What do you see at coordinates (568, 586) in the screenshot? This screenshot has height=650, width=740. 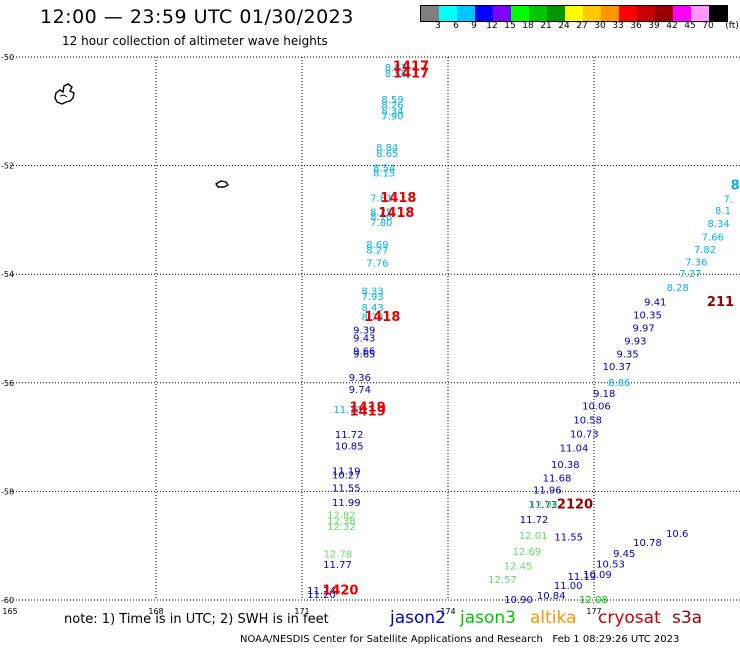 I see `wave-height-label: 11.00` at bounding box center [568, 586].